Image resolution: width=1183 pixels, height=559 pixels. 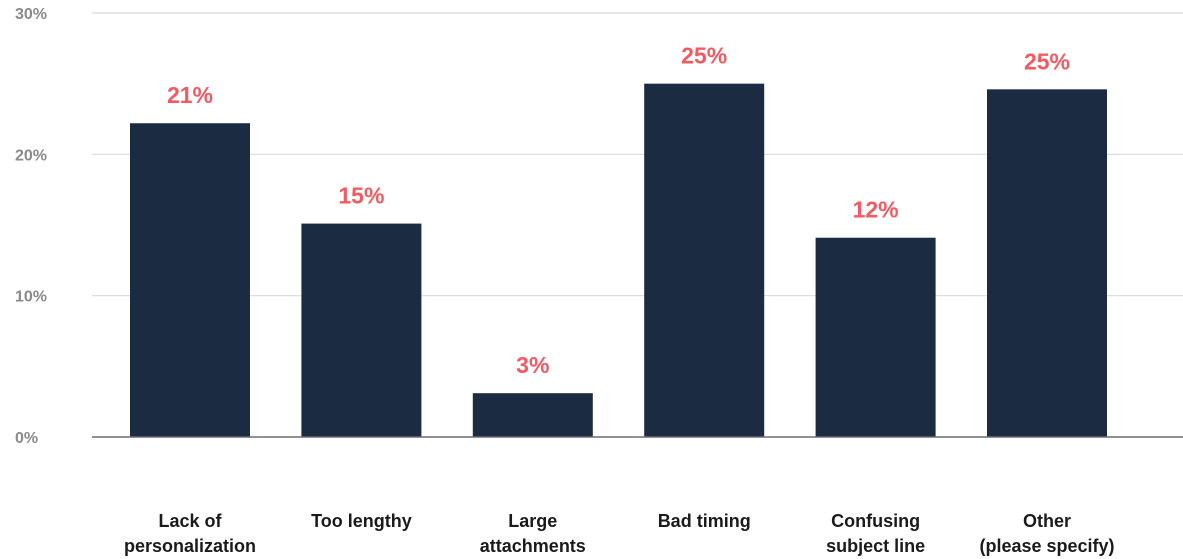 What do you see at coordinates (190, 521) in the screenshot?
I see `category-label-0-line-0: Lack of` at bounding box center [190, 521].